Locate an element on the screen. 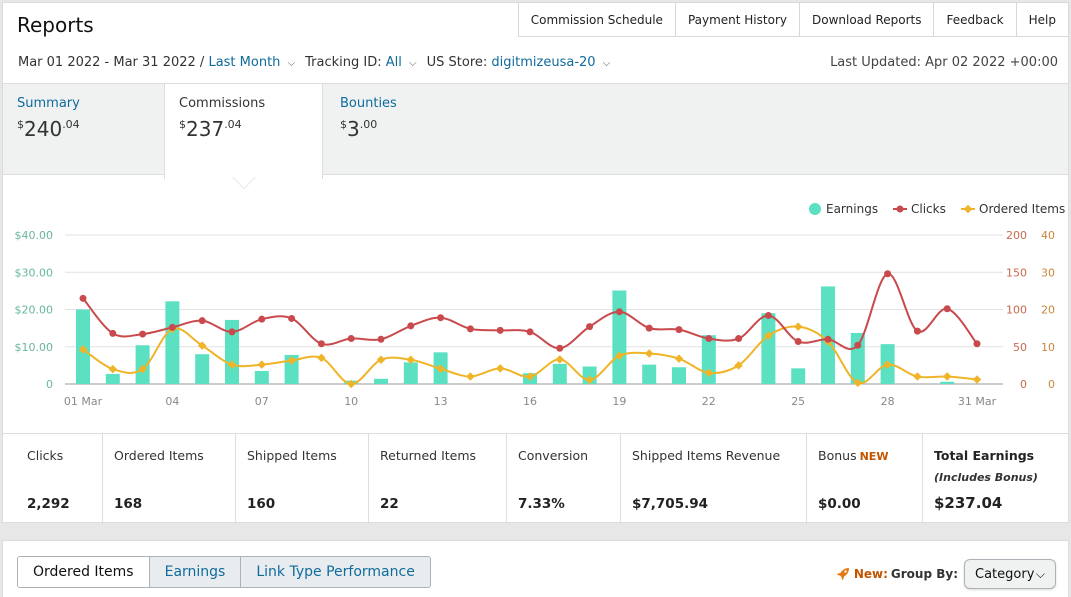  legend-items-label: Ordered Items is located at coordinates (1022, 209).